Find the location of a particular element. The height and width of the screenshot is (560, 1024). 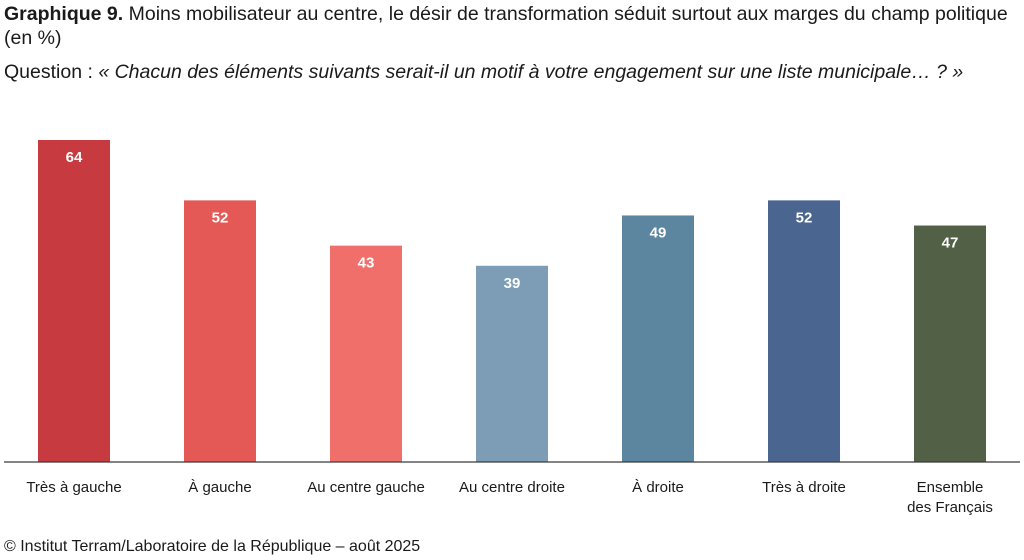

bar-a-droite is located at coordinates (658, 338).